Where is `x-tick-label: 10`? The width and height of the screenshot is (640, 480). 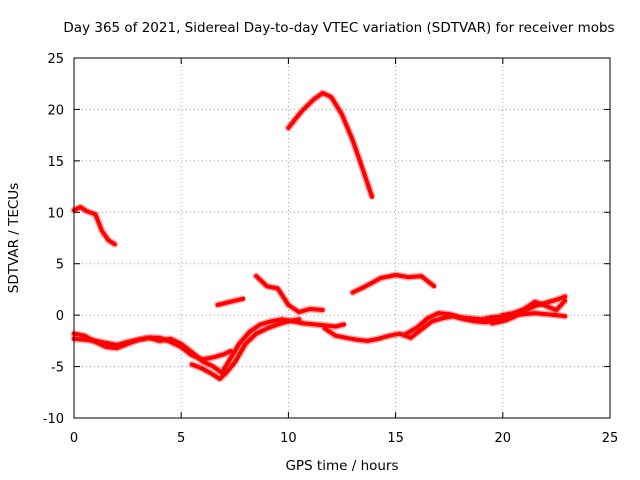 x-tick-label: 10 is located at coordinates (288, 438).